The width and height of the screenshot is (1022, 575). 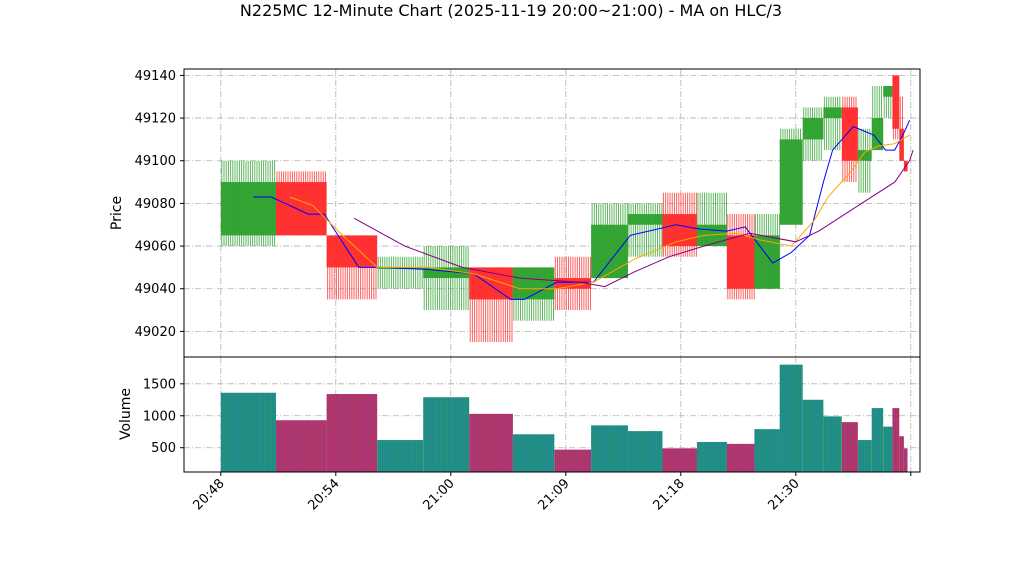 I want to click on volume-tick-label-1: 1000, so click(x=159, y=416).